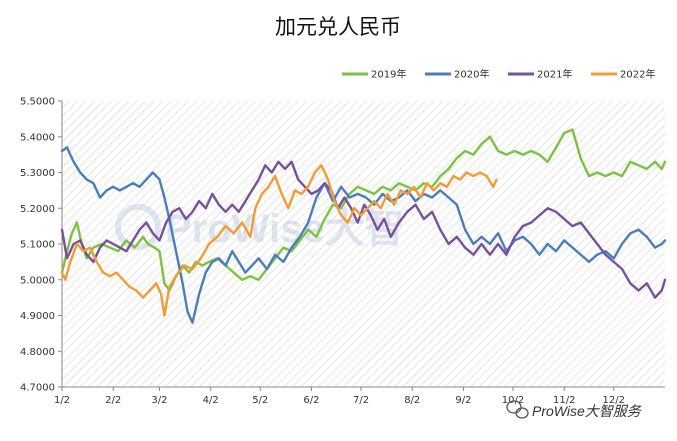 The height and width of the screenshot is (441, 677). I want to click on x-tick-label: 3/2, so click(159, 400).